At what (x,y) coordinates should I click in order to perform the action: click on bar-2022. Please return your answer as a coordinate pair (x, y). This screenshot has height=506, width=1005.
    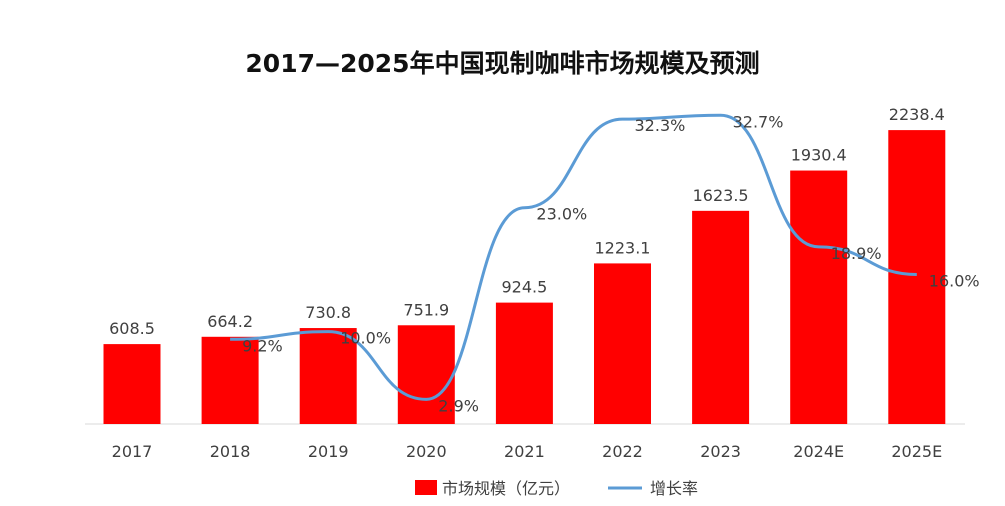
    Looking at the image, I should click on (622, 343).